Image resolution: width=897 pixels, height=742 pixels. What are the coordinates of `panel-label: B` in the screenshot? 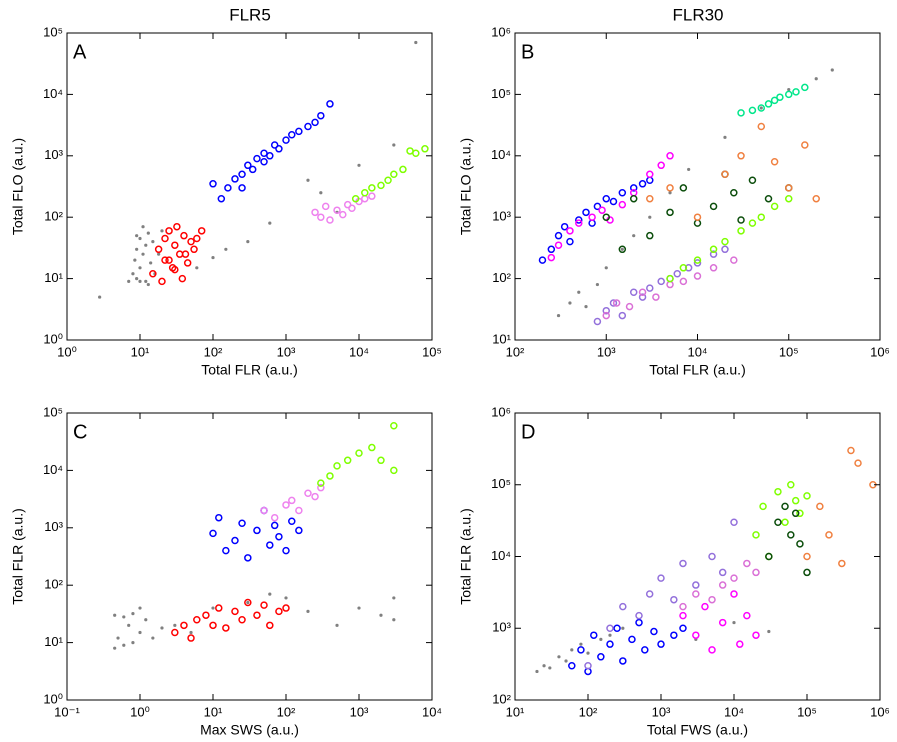 It's located at (527, 52).